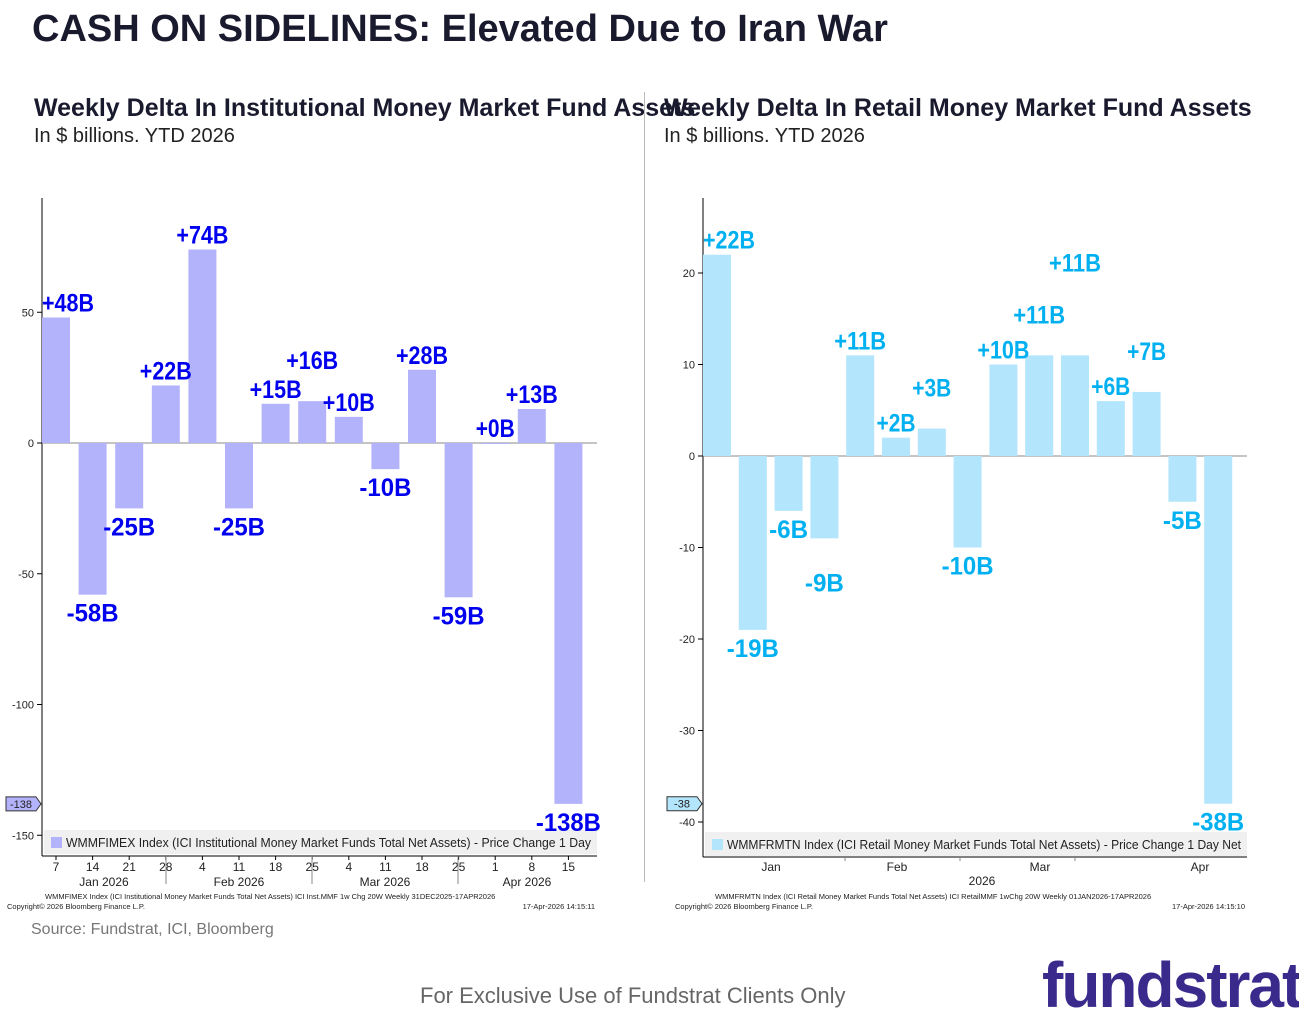  I want to click on year-label: 2026, so click(982, 881).